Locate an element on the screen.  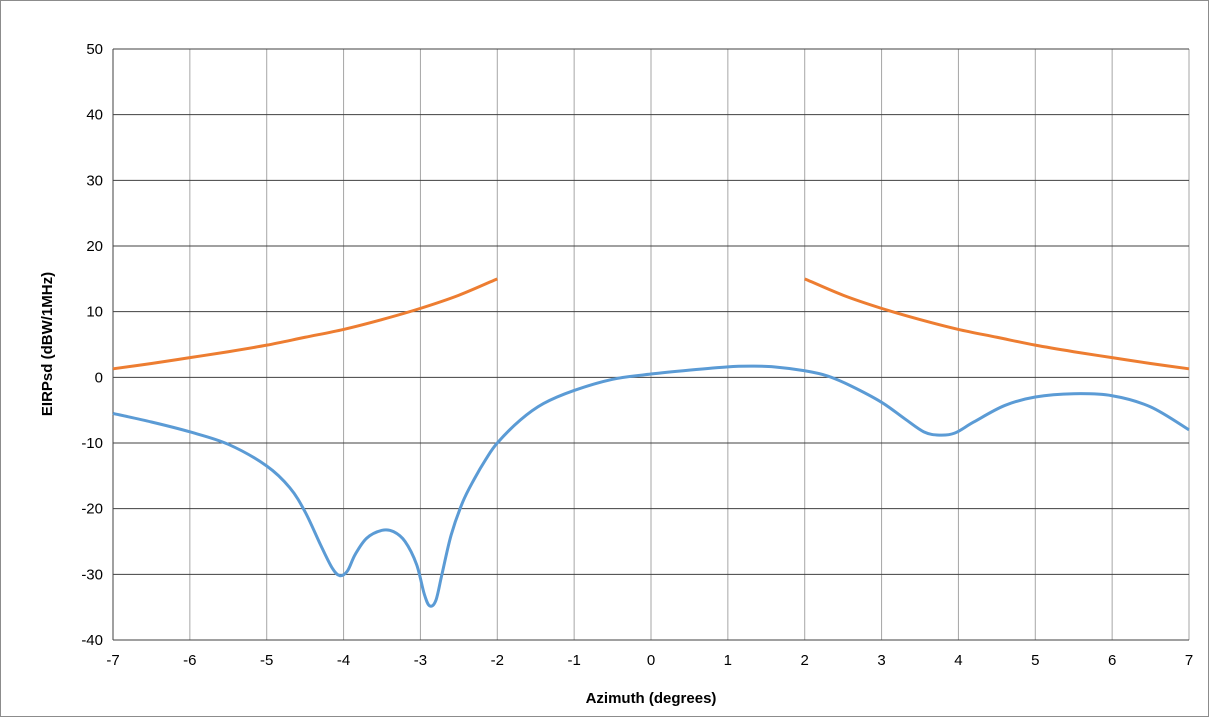
x-tick-label: 5 is located at coordinates (1035, 660).